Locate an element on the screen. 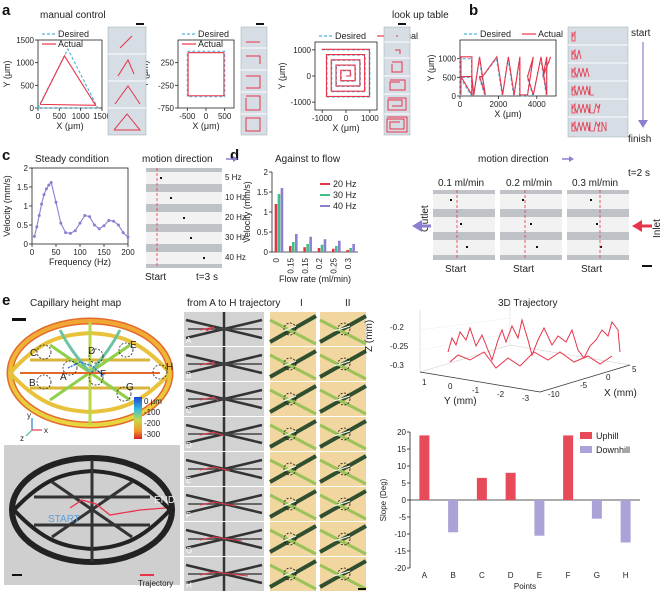 The width and height of the screenshot is (664, 598). zoom-I-A-channel is located at coordinates (293, 332).